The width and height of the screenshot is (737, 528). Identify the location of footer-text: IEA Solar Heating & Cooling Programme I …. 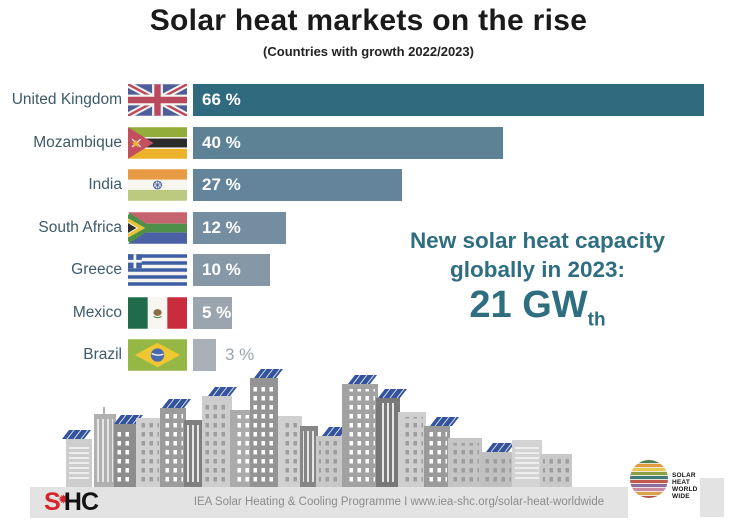
(399, 502).